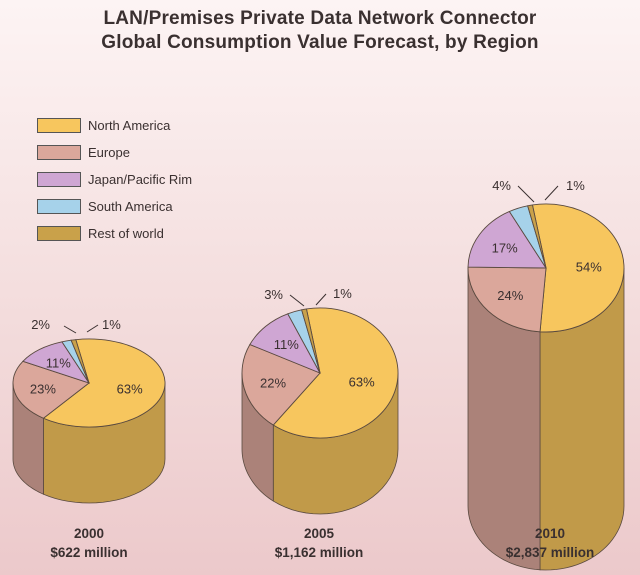  Describe the element at coordinates (505, 247) in the screenshot. I see `data-label-japan-pacific-rim: 17%` at that location.